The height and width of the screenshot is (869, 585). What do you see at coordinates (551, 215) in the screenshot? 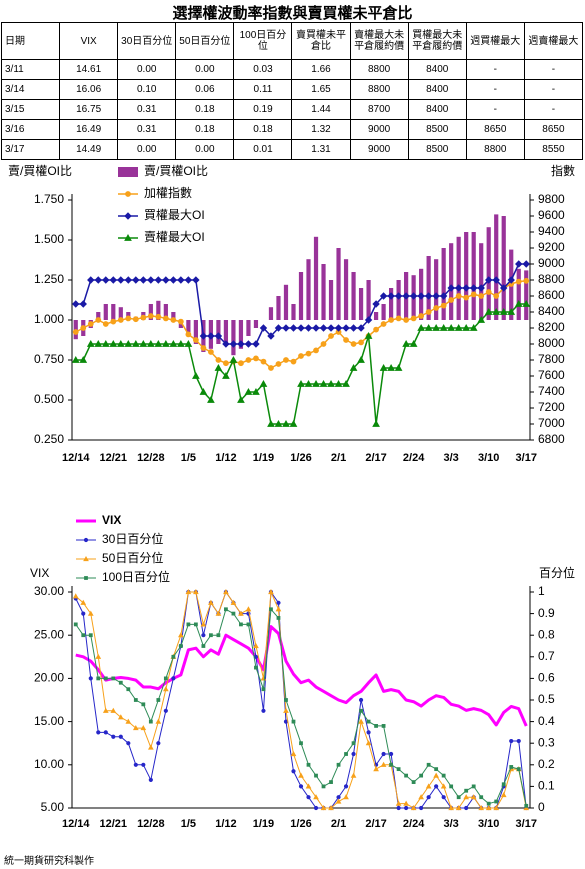
I see `y2-tick-label: 9600` at bounding box center [551, 215].